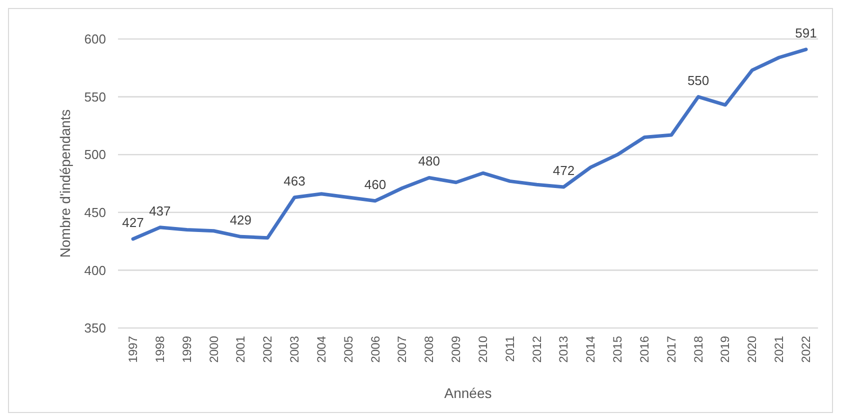  I want to click on y-axis-title: Nombre d'indépendants, so click(65, 183).